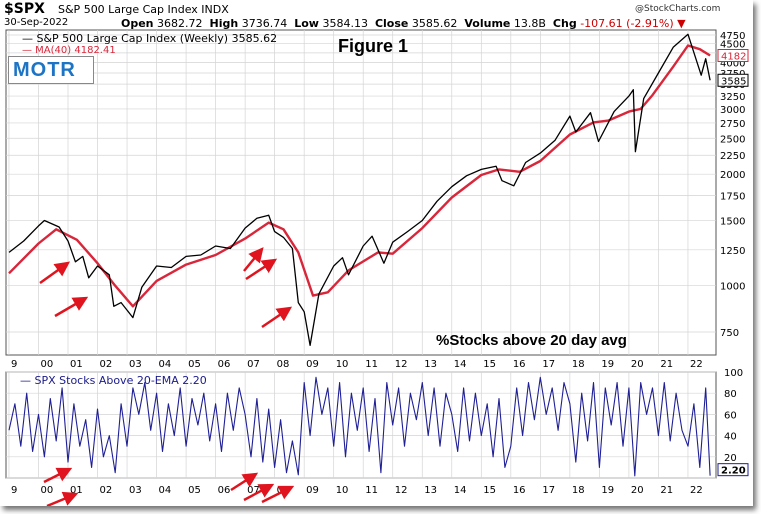 This screenshot has width=761, height=514. What do you see at coordinates (548, 364) in the screenshot?
I see `price-x-tick-label: 17` at bounding box center [548, 364].